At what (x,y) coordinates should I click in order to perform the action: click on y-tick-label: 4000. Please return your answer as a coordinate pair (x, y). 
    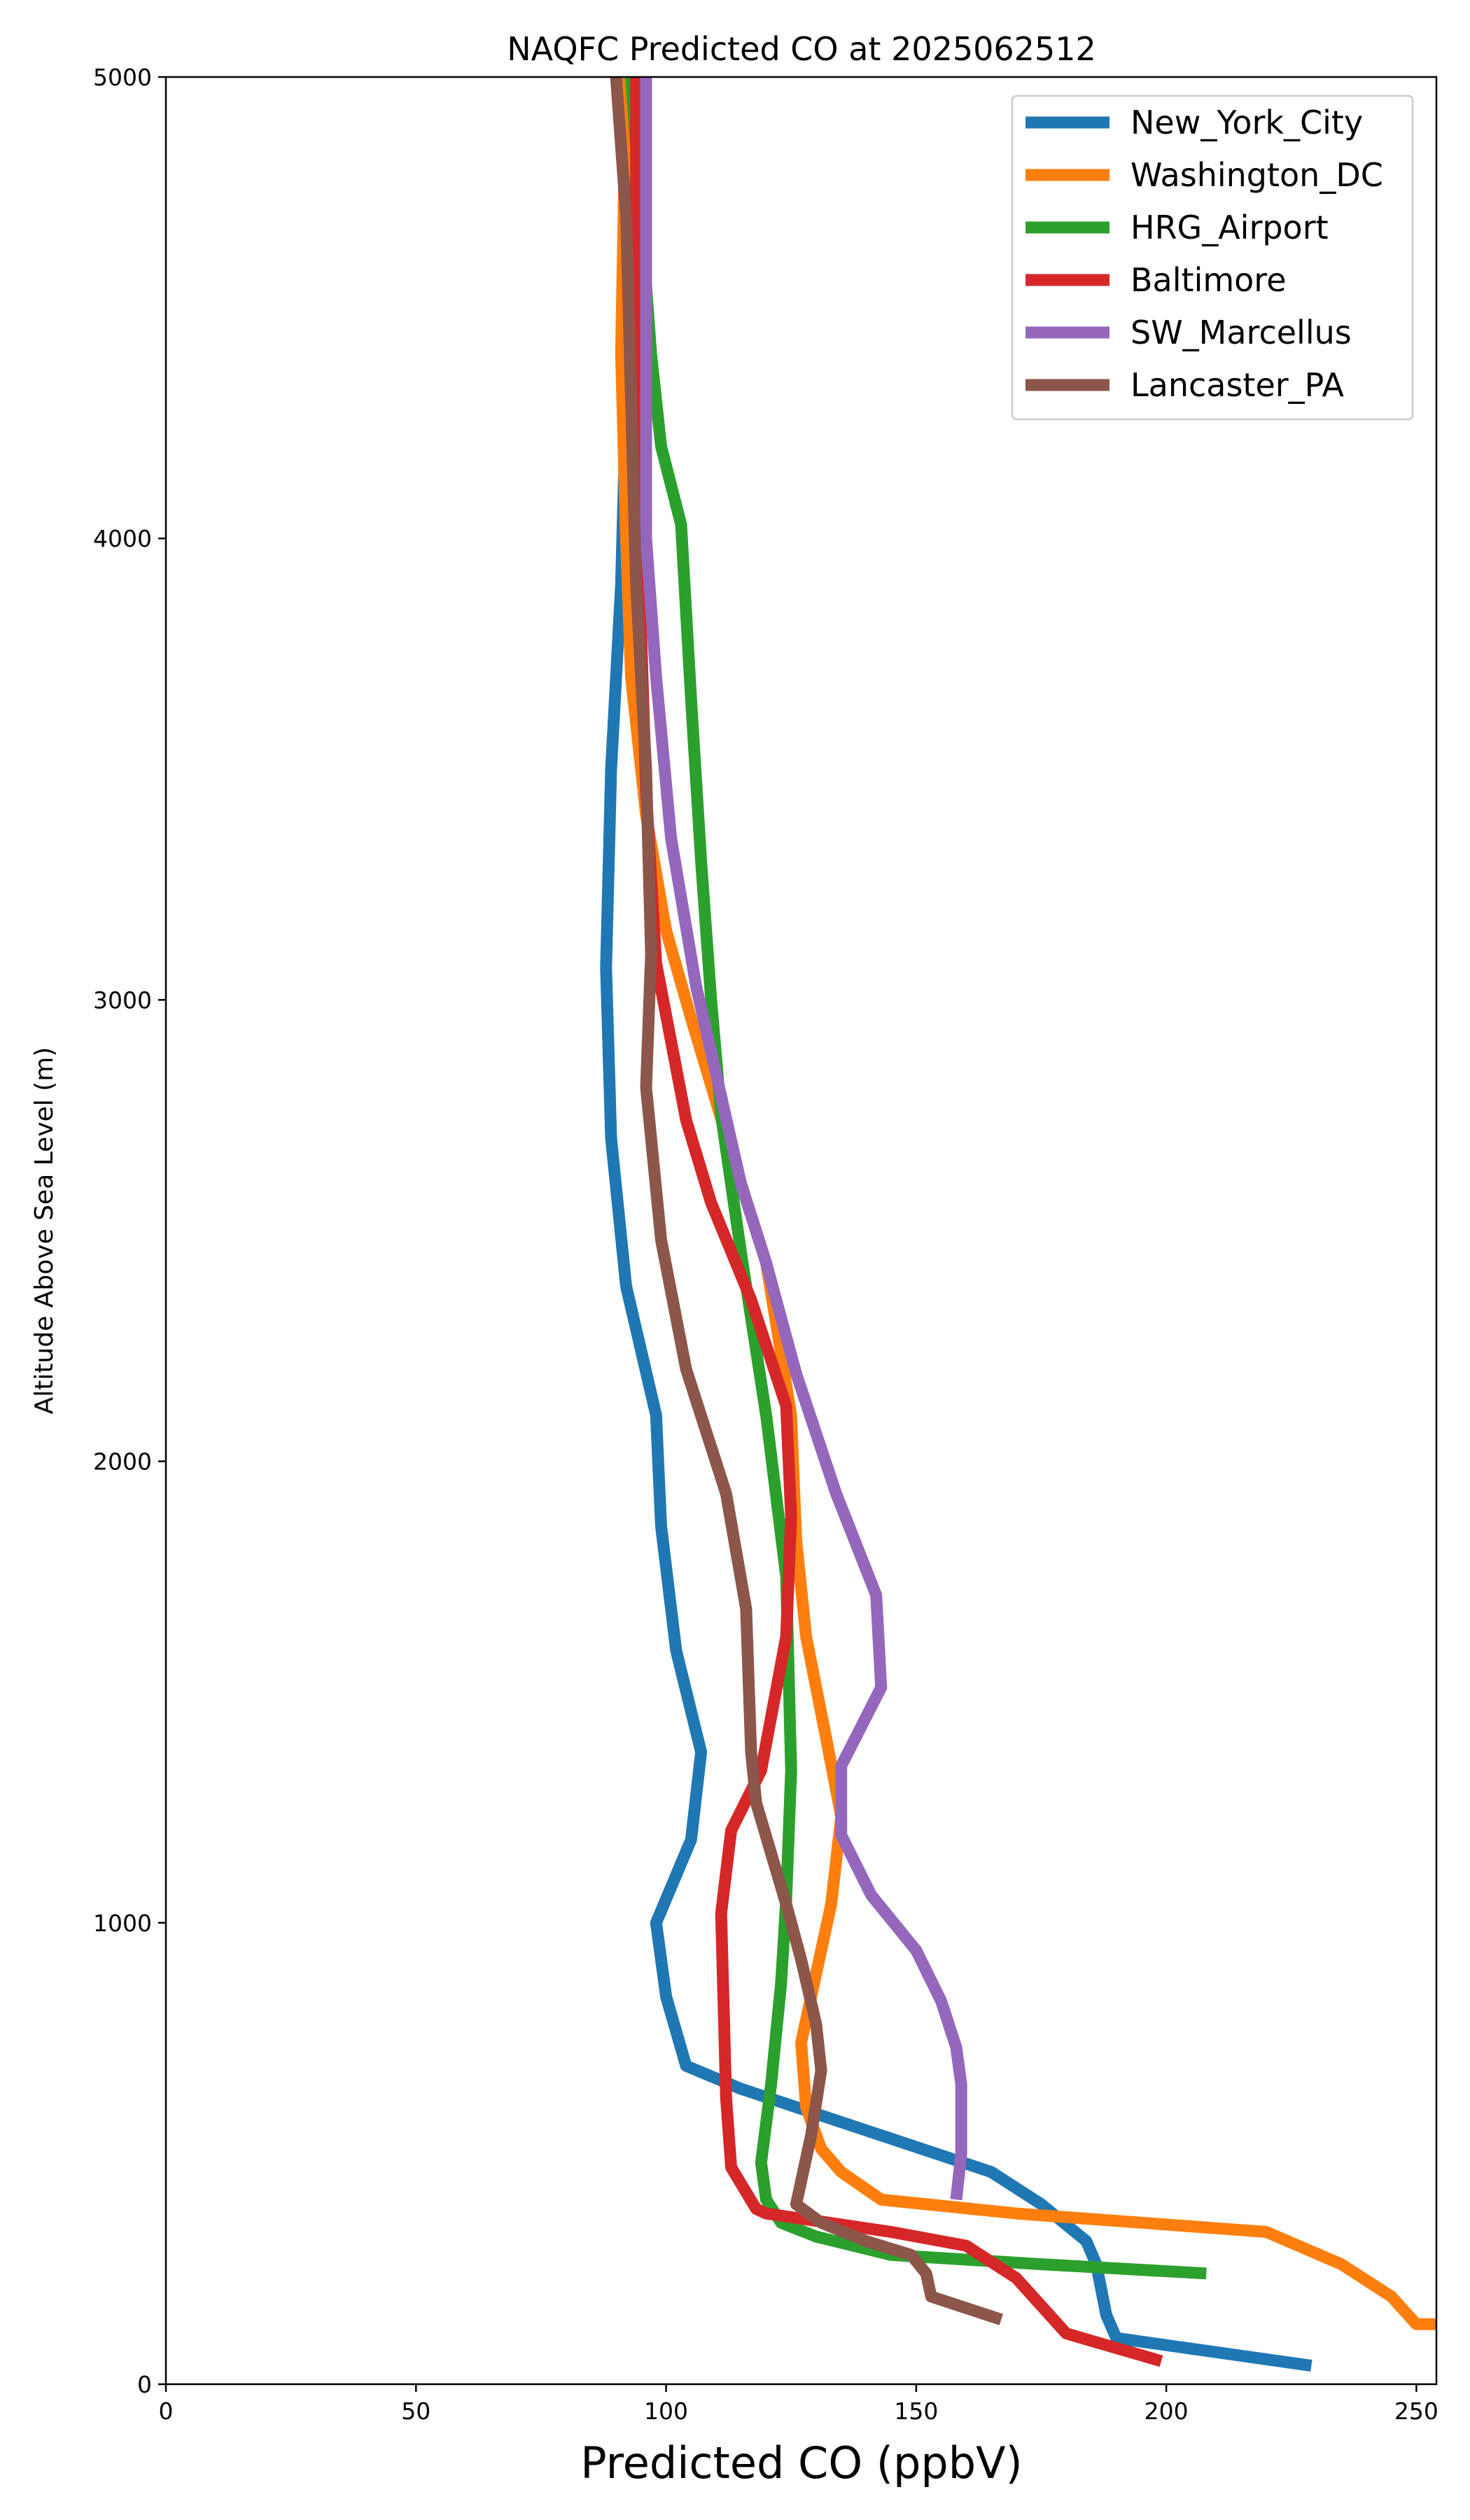
    Looking at the image, I should click on (122, 538).